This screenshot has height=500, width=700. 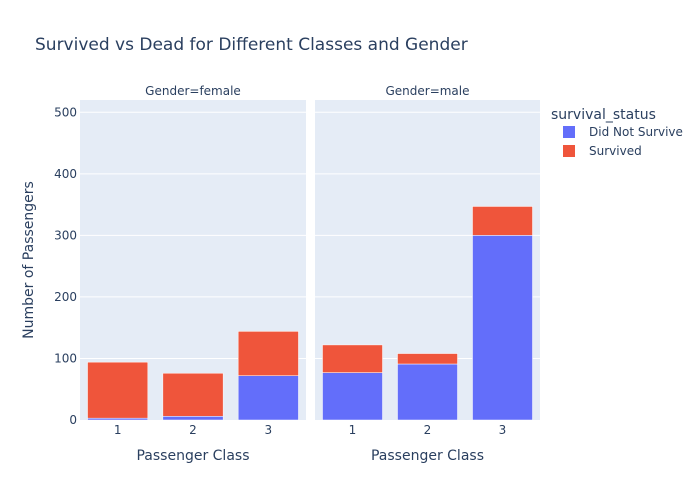 What do you see at coordinates (603, 115) in the screenshot?
I see `legend-title: survival_status` at bounding box center [603, 115].